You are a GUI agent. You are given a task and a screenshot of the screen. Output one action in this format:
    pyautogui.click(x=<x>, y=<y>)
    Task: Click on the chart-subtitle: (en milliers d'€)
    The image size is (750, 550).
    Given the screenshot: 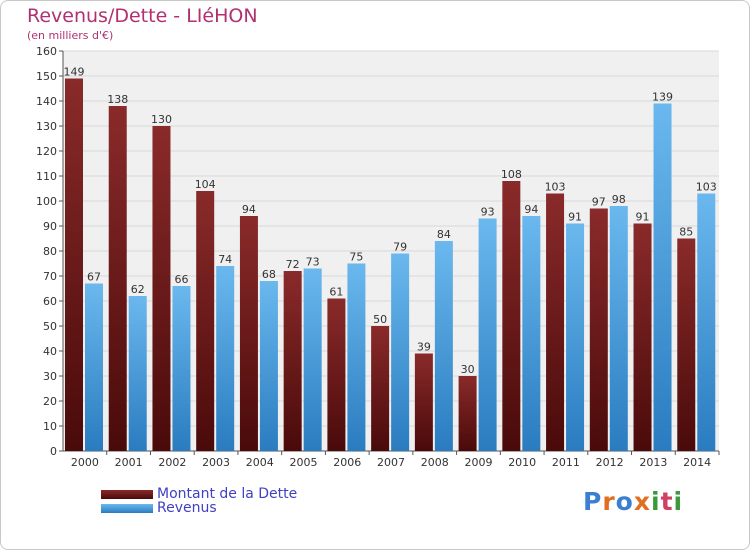 What is the action you would take?
    pyautogui.click(x=70, y=35)
    